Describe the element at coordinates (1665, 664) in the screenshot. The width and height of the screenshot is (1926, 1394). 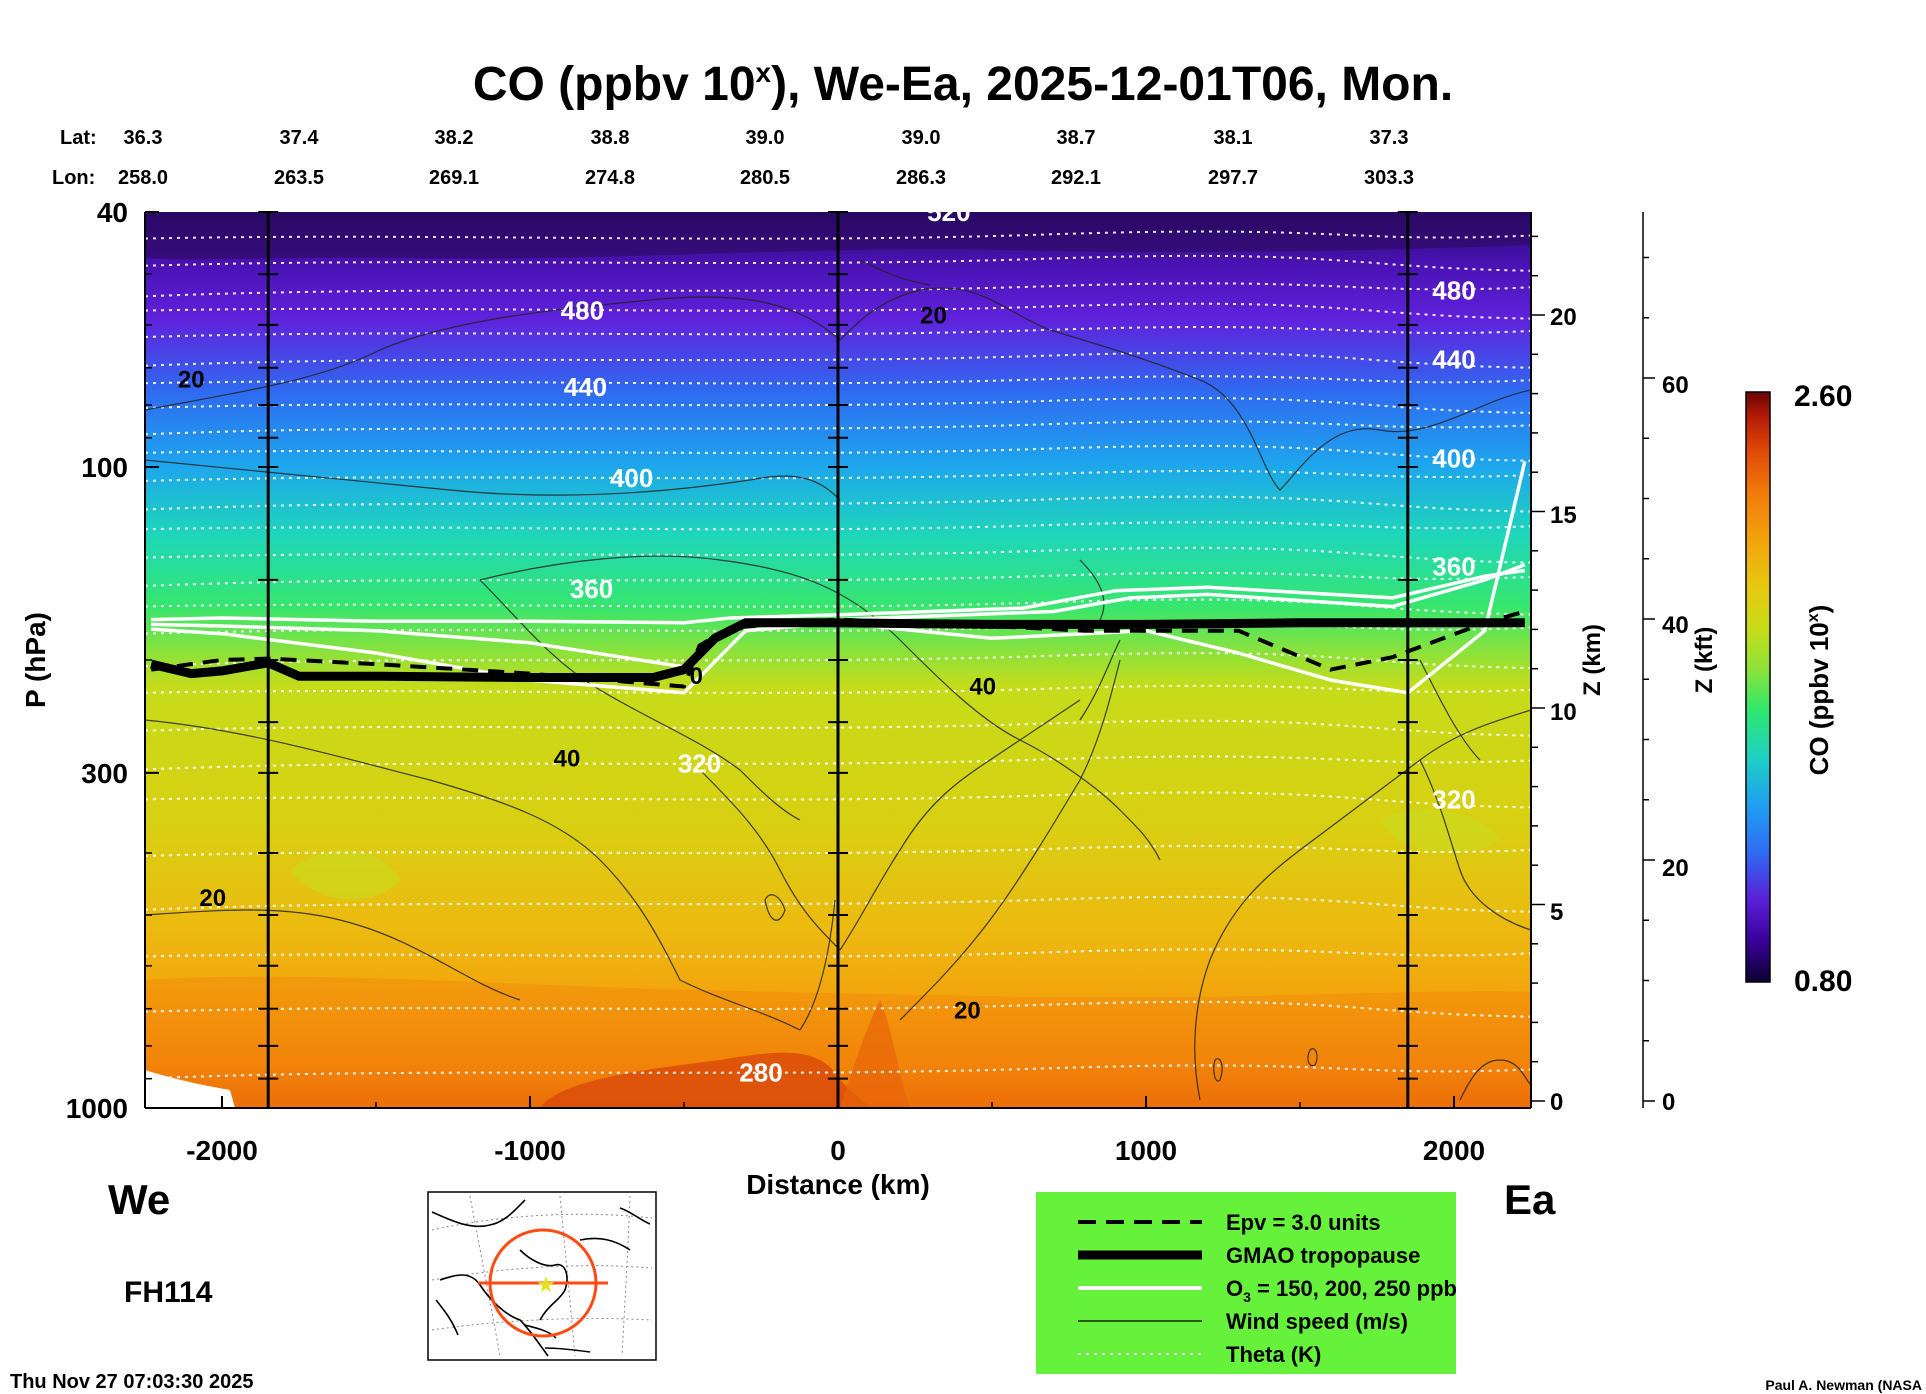
I see `z-kft-axis: 0 20 40 60` at that location.